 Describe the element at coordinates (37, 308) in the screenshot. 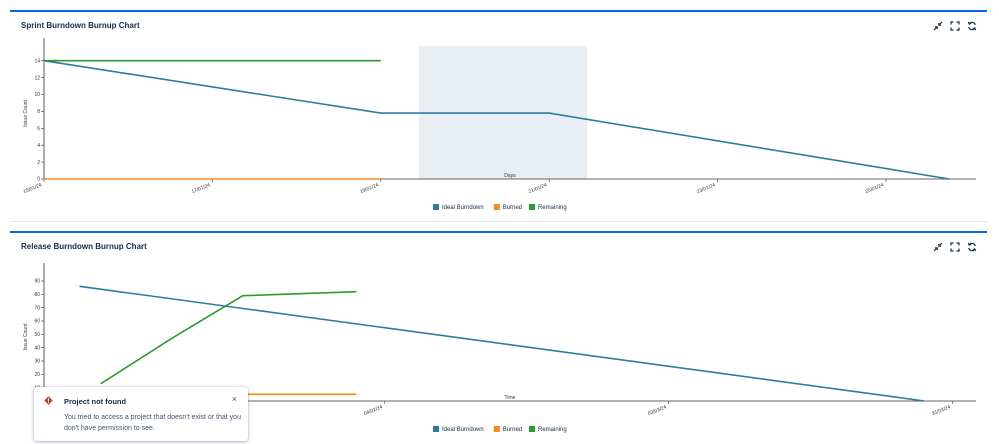

I see `release-y-tick-label: 70` at that location.